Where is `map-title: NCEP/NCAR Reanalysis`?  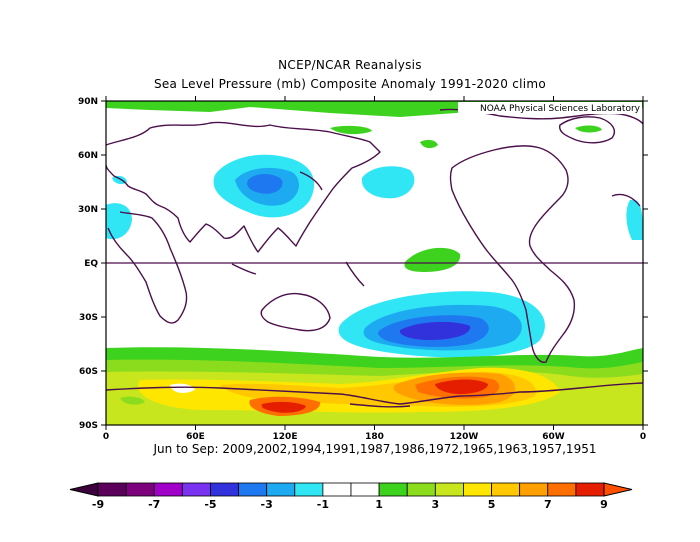
map-title: NCEP/NCAR Reanalysis is located at coordinates (350, 65).